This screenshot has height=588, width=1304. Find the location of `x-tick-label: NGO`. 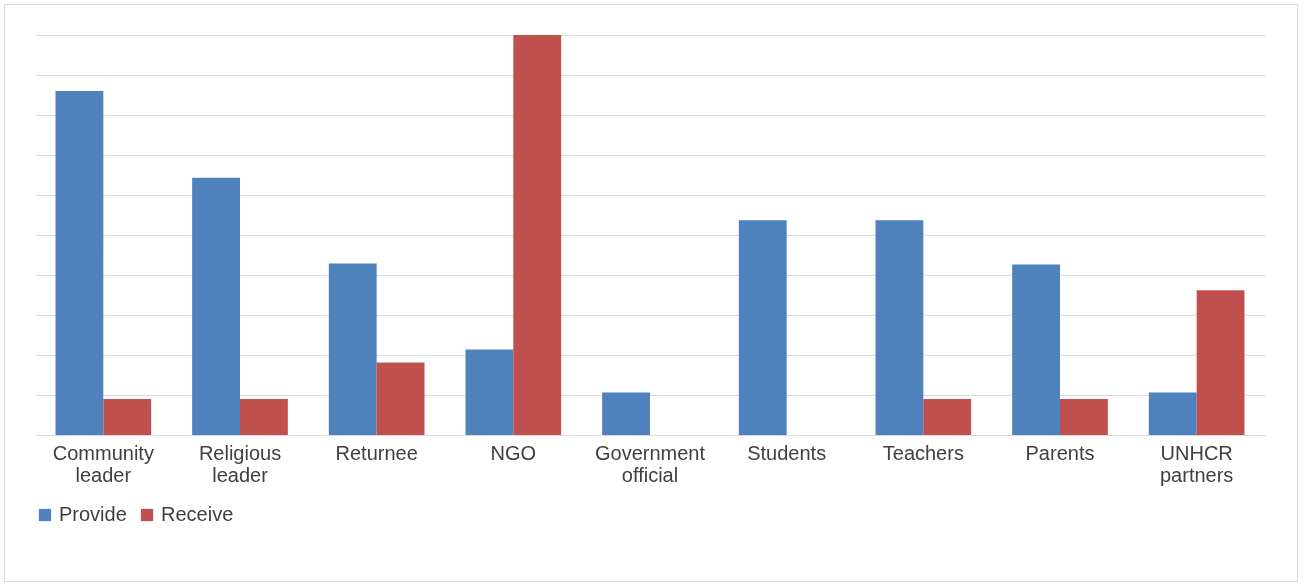

x-tick-label: NGO is located at coordinates (513, 452).